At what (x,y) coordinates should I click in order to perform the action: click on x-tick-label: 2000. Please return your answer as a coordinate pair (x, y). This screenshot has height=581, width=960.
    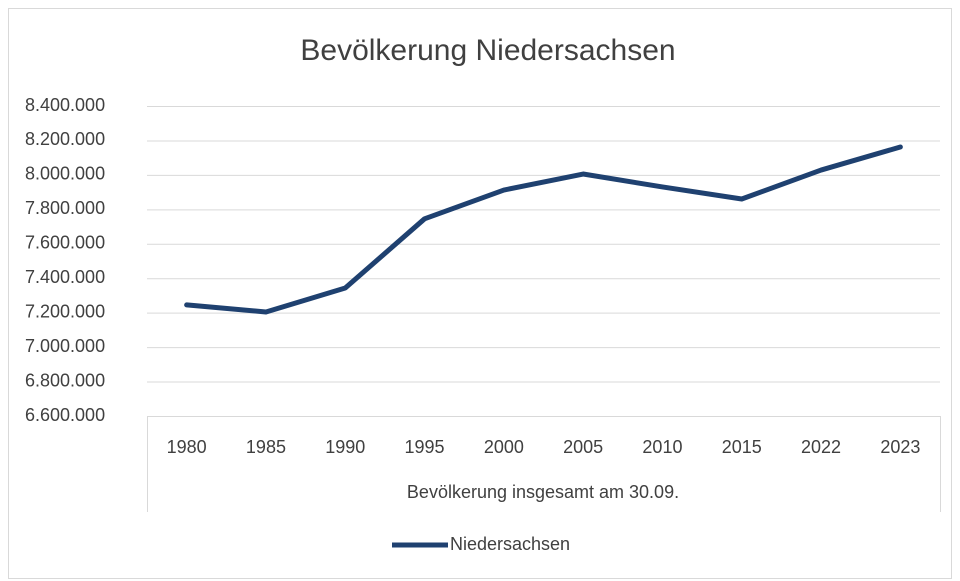
    Looking at the image, I should click on (504, 447).